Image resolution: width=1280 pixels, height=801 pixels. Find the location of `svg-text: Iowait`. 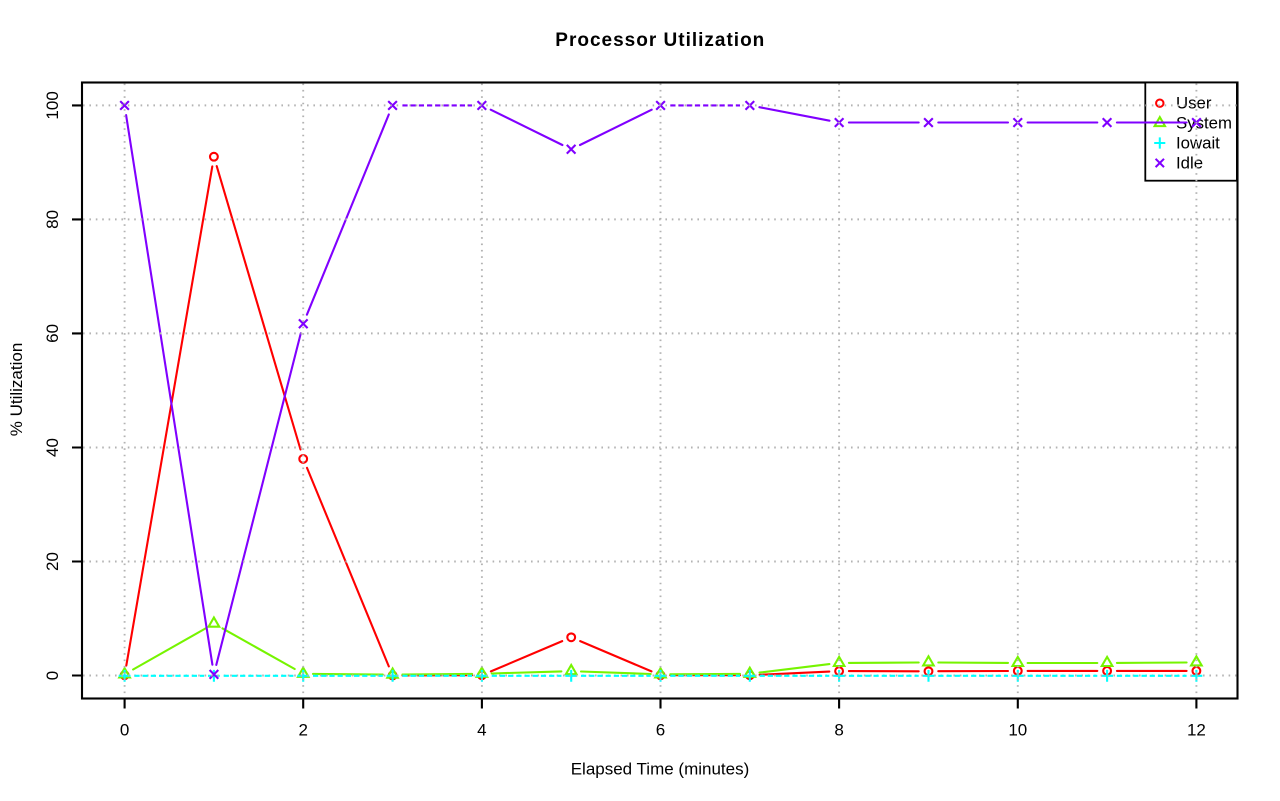

svg-text: Iowait is located at coordinates (1198, 142).